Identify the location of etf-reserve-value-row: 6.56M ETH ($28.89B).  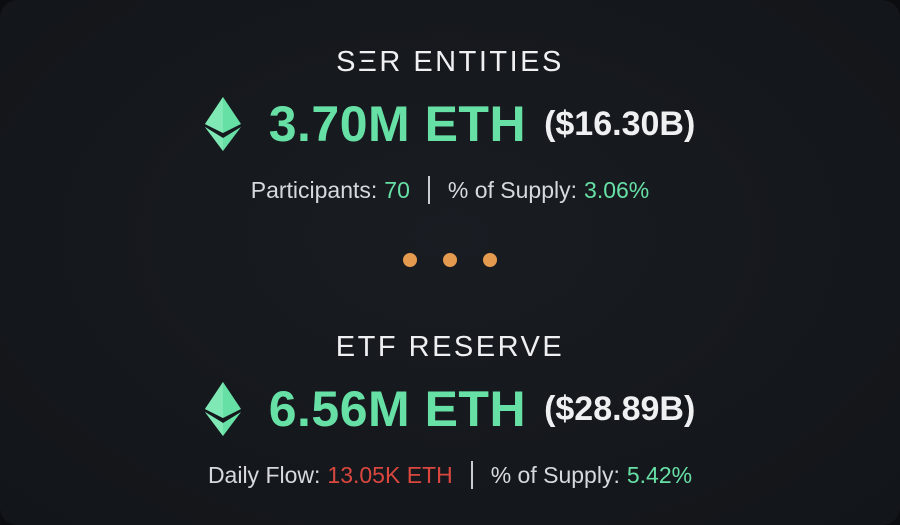
(450, 409).